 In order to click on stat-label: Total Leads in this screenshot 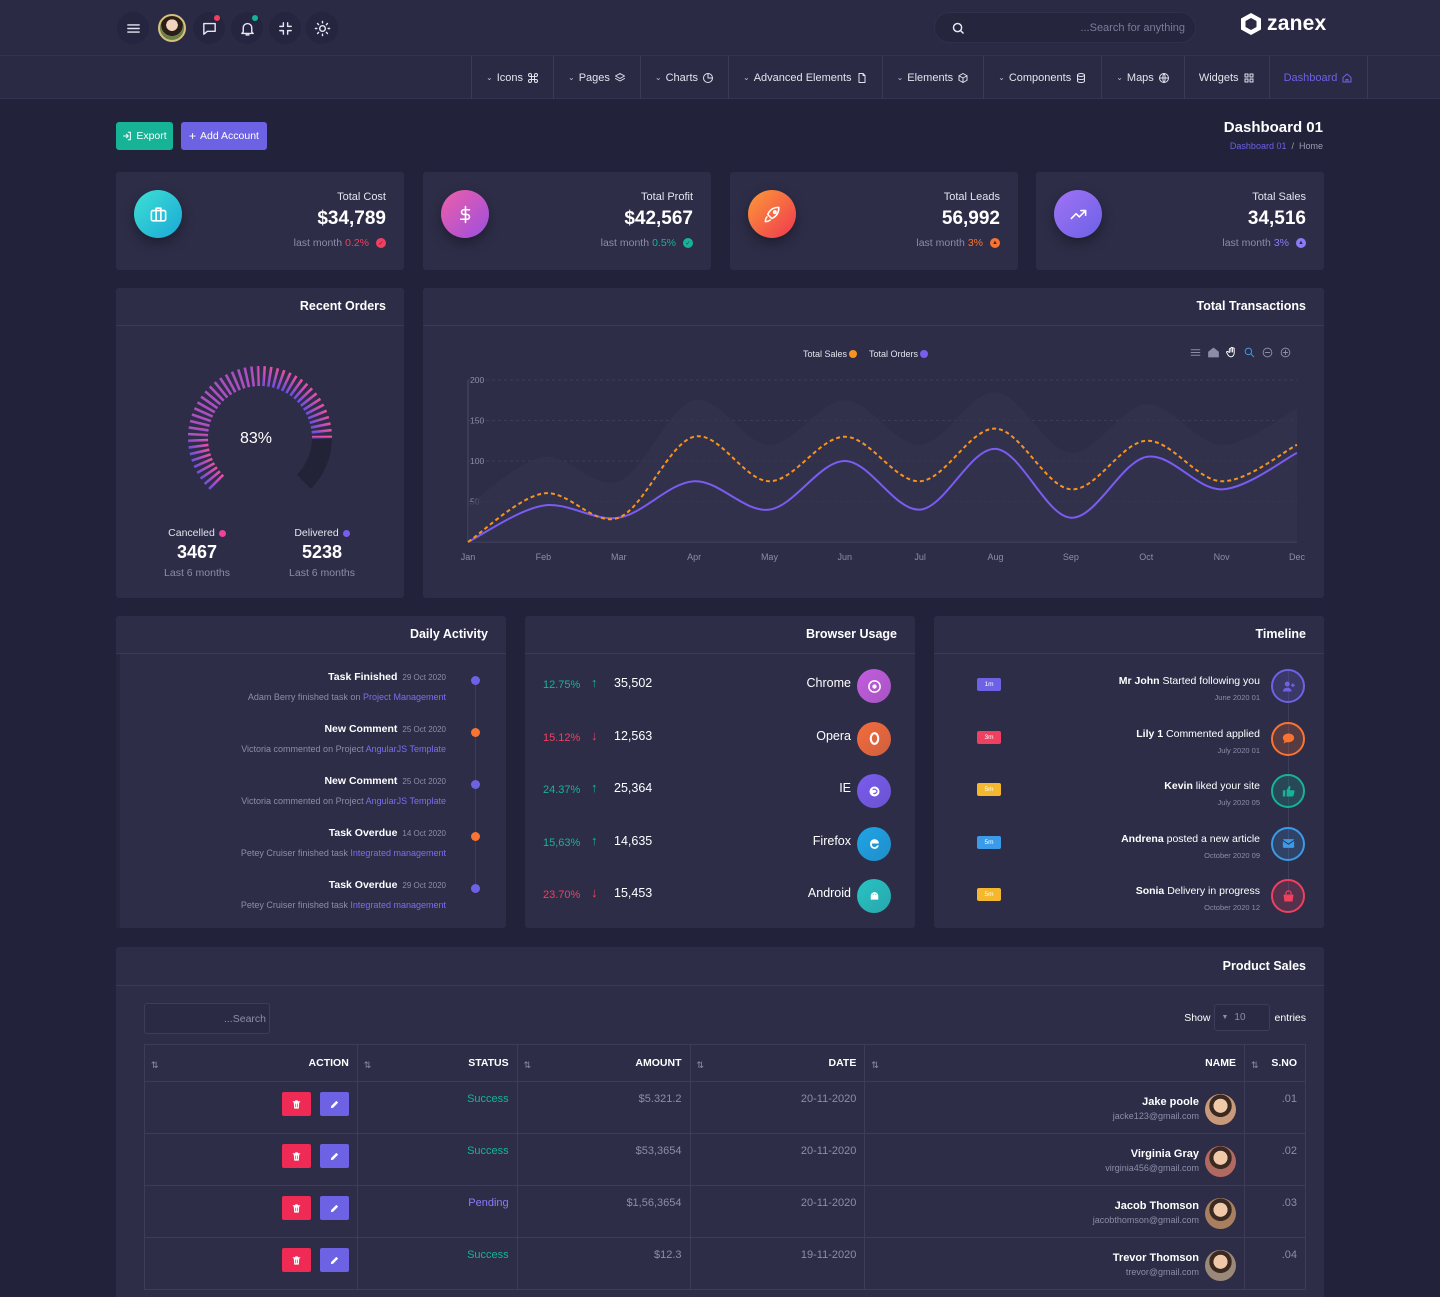, I will do `click(971, 197)`.